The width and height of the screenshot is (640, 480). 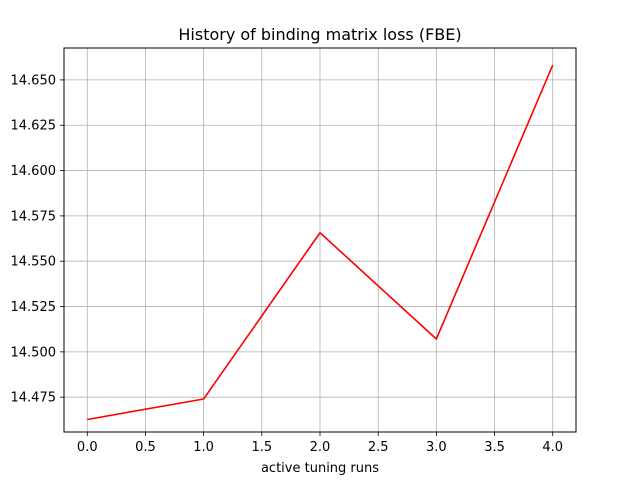 What do you see at coordinates (436, 447) in the screenshot?
I see `x-tick-label: 3.0` at bounding box center [436, 447].